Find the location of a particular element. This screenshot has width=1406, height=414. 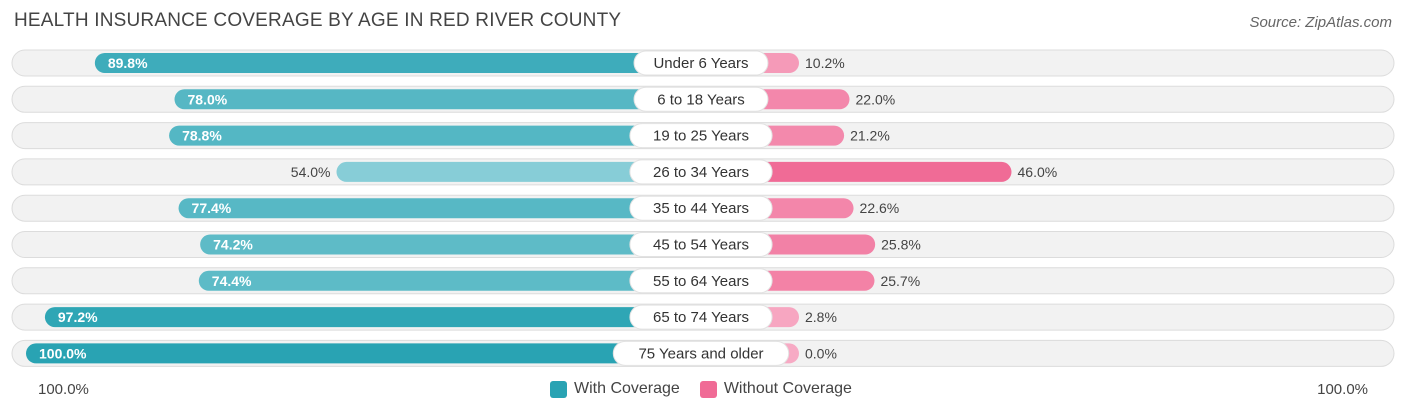

chart-source: Source: ZipAtlas.com is located at coordinates (1320, 22).